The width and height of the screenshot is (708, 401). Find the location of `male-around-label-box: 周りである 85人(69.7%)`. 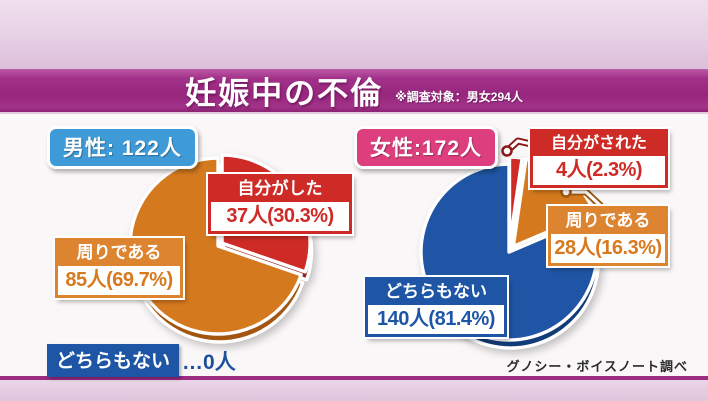

male-around-label-box: 周りである 85人(69.7%) is located at coordinates (119, 268).